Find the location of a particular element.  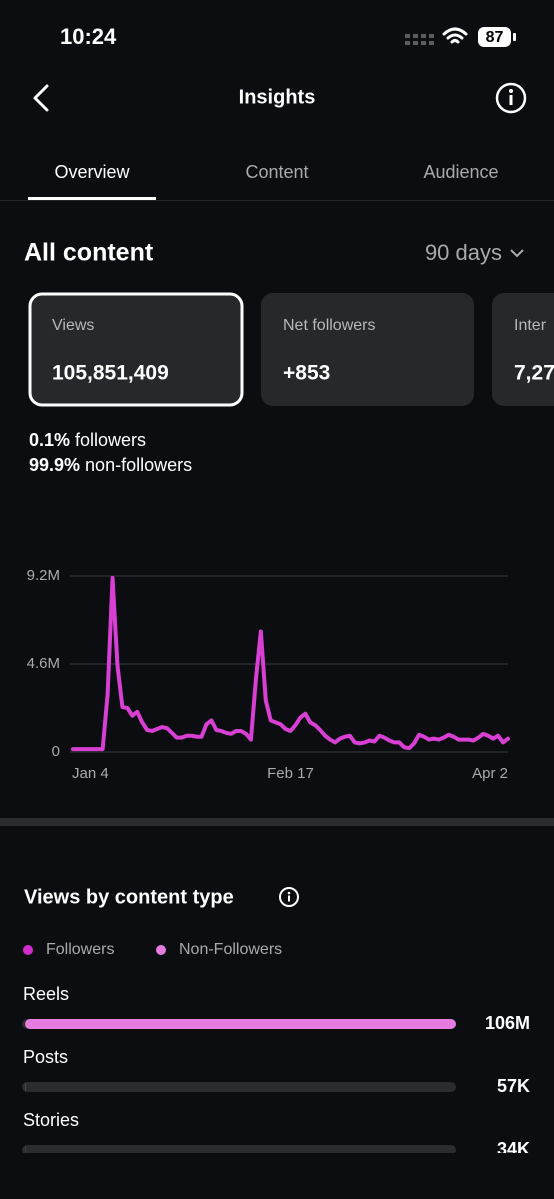

tab: Overview is located at coordinates (92, 172).